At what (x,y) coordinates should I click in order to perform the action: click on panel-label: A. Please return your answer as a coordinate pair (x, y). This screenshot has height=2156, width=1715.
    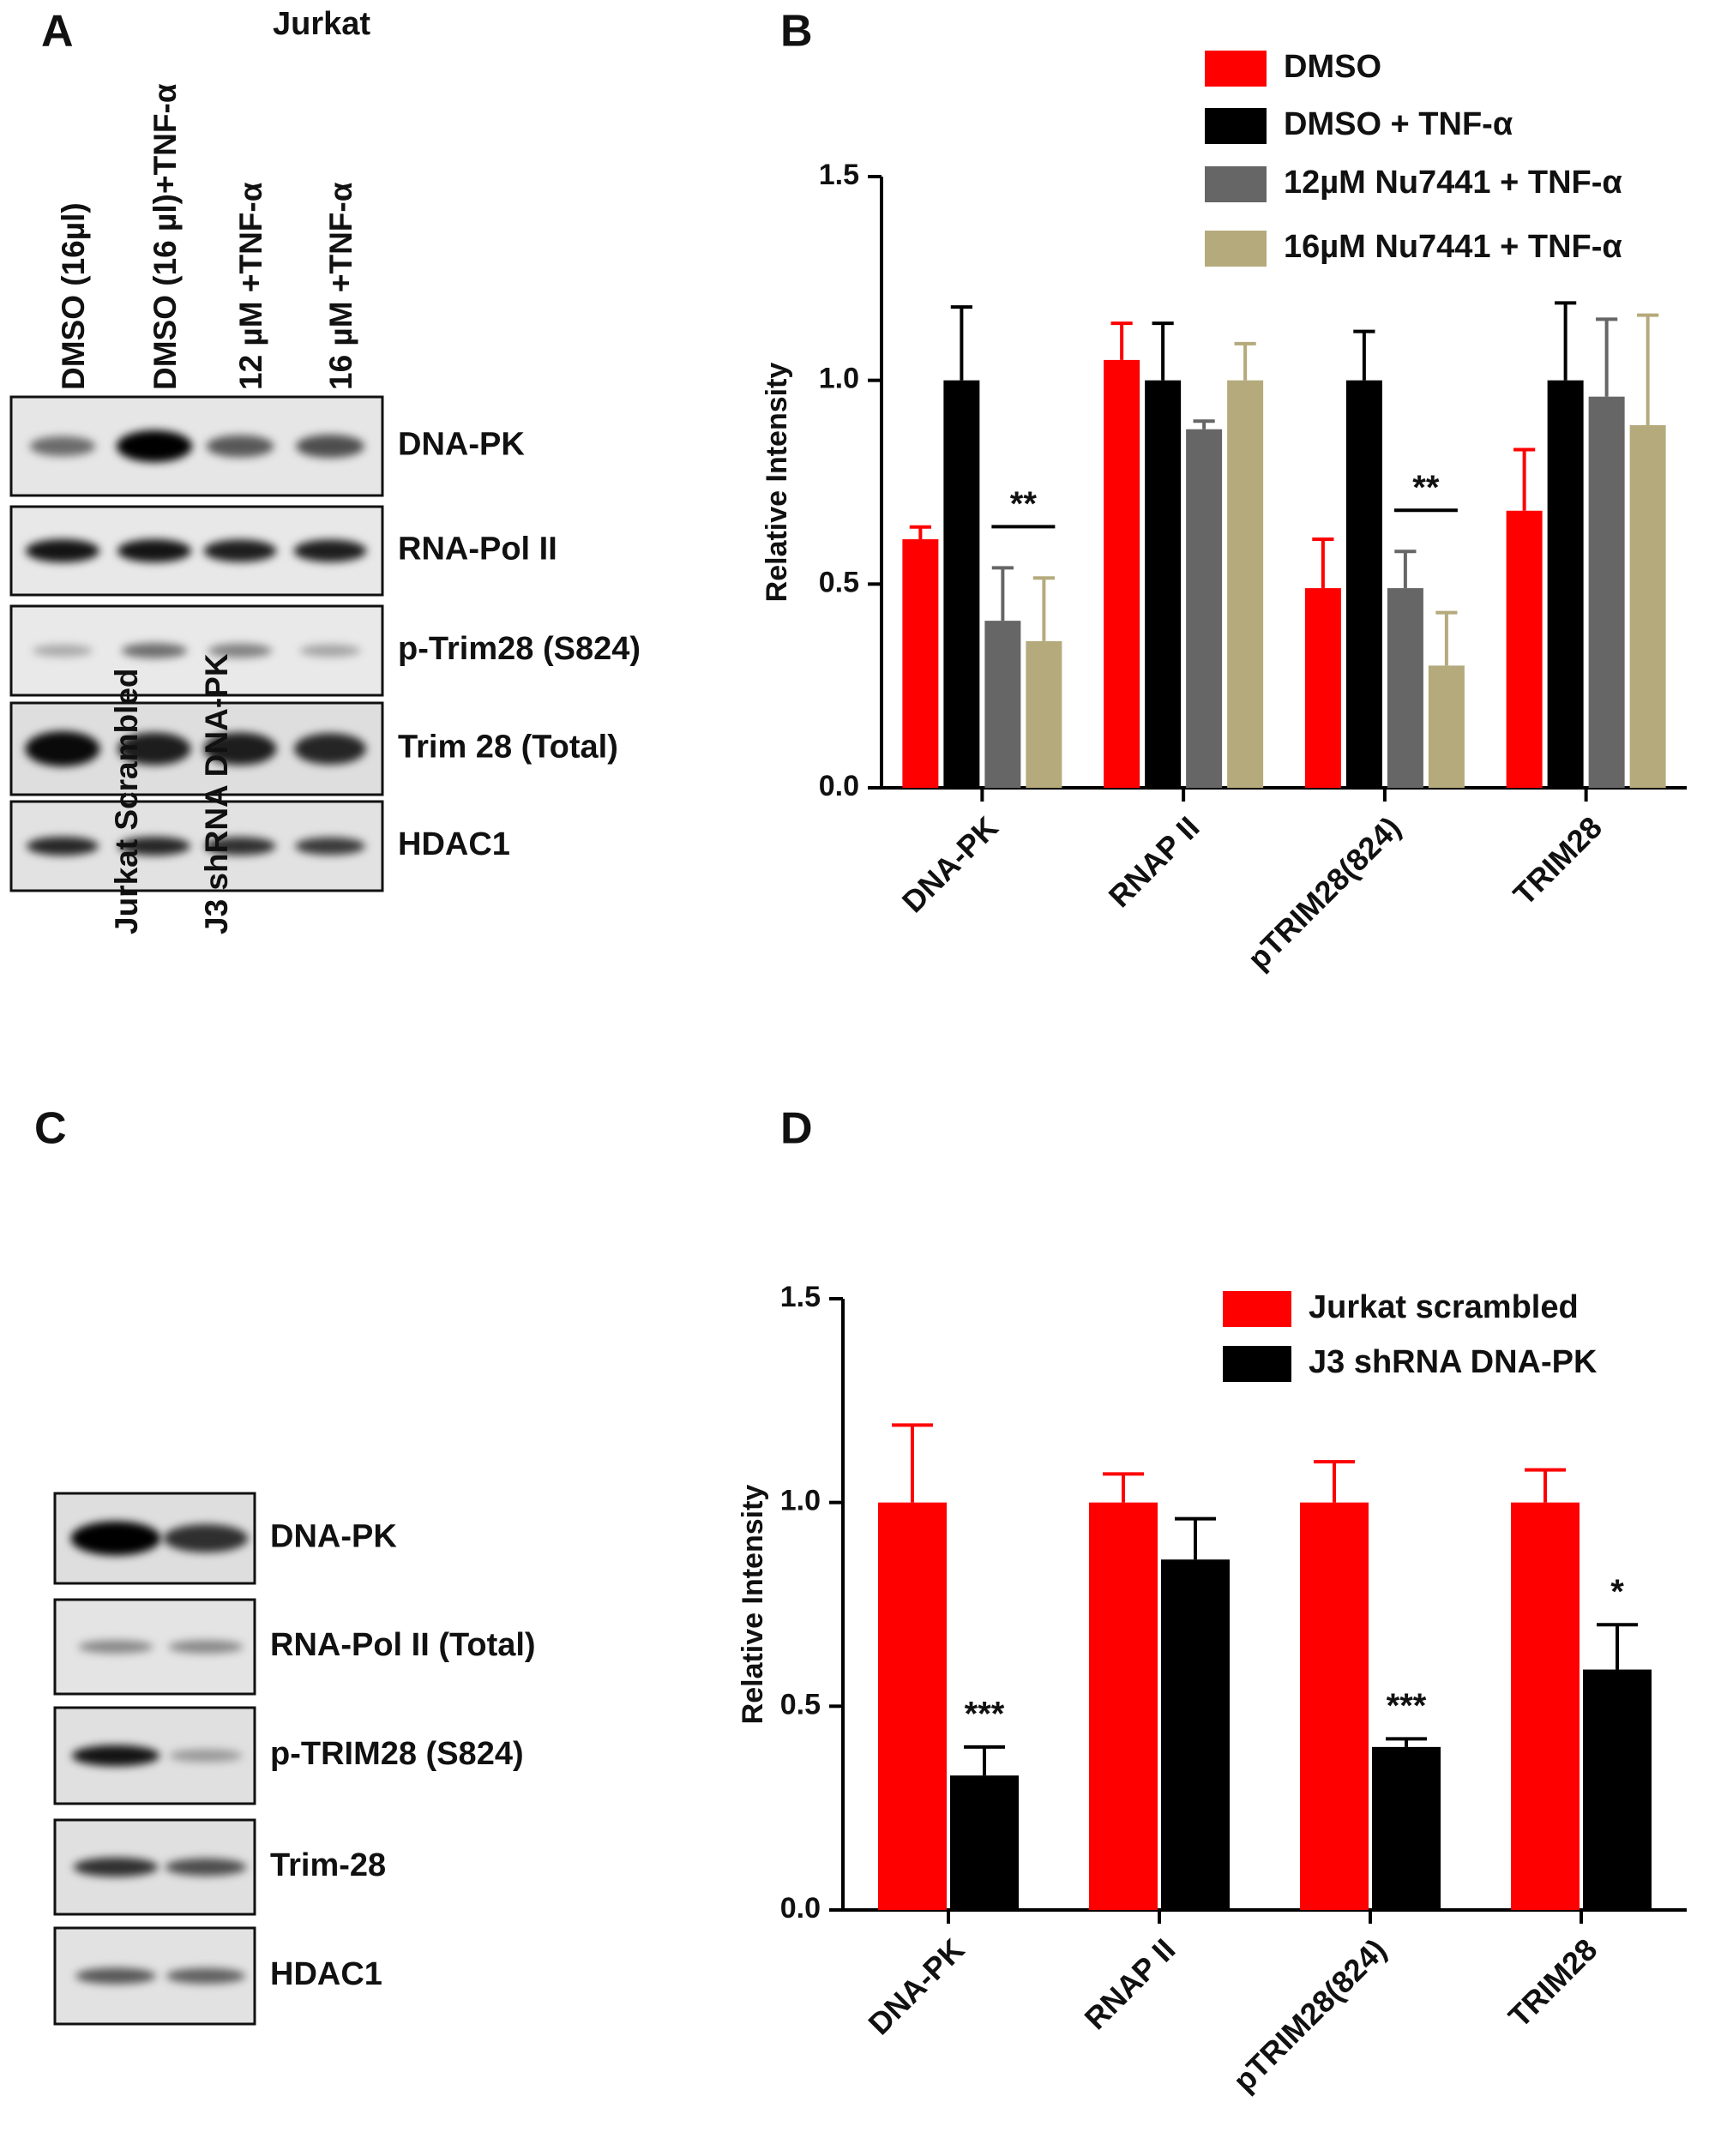
    Looking at the image, I should click on (58, 32).